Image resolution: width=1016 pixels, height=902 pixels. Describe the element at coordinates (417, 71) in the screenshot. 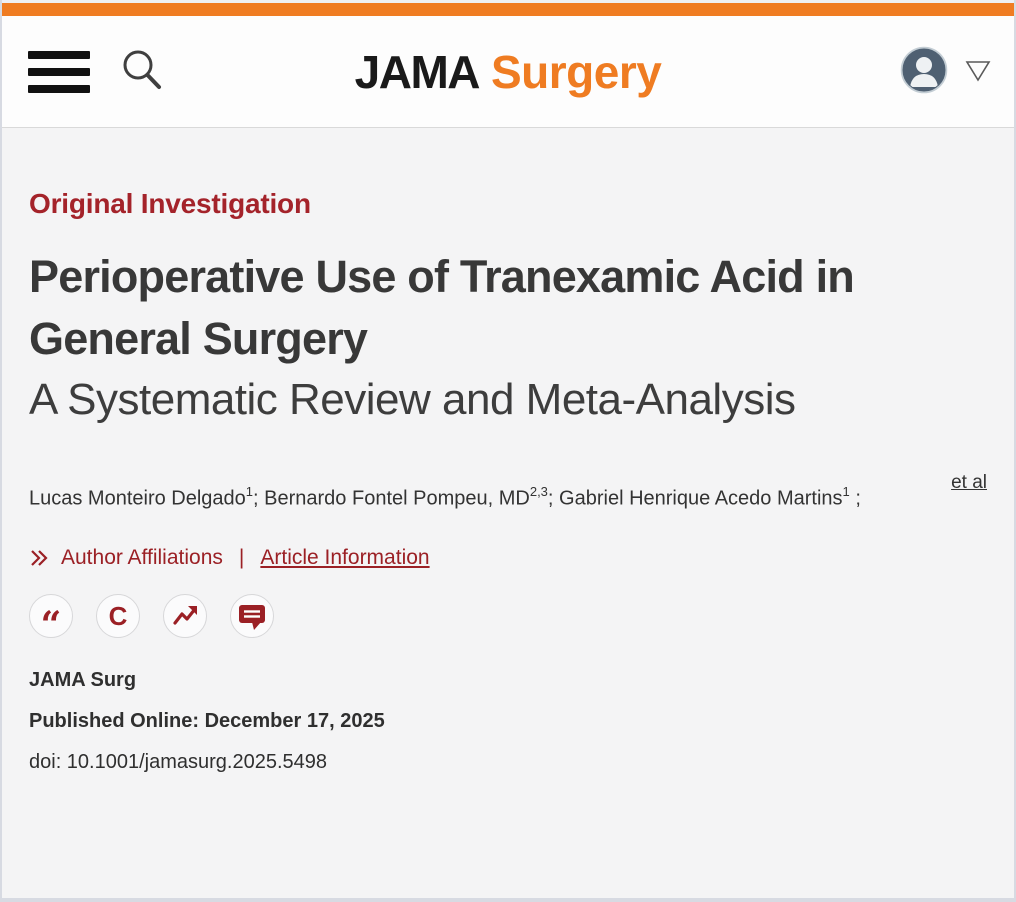

I see `brand-primary-text: JAMA` at that location.